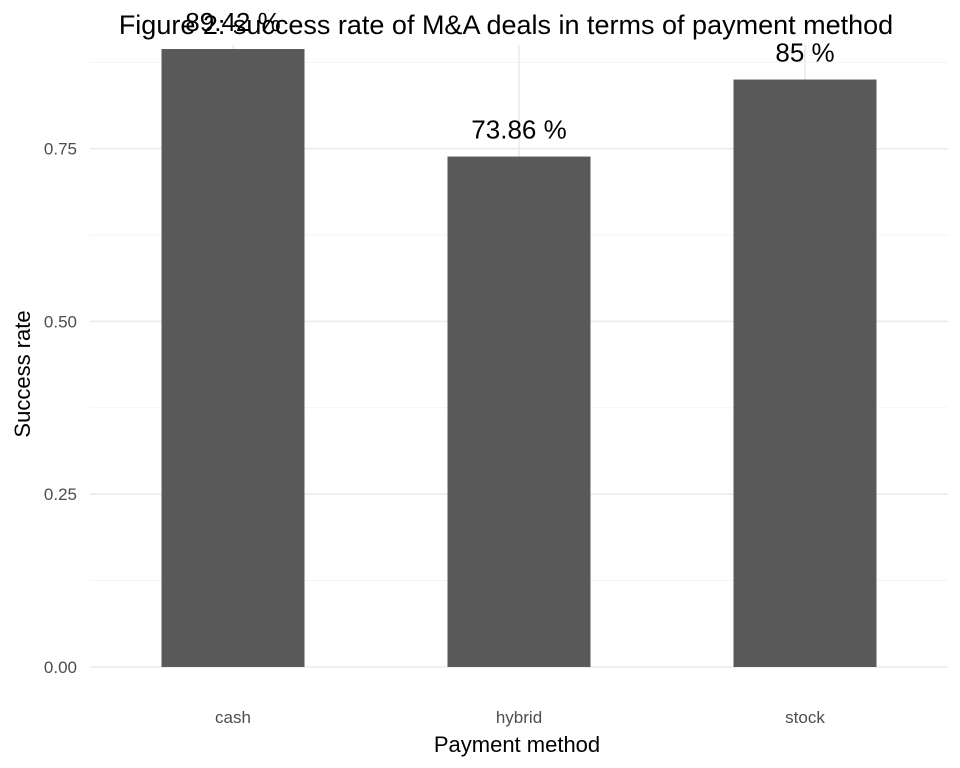  What do you see at coordinates (517, 744) in the screenshot?
I see `x-axis-title: Payment method` at bounding box center [517, 744].